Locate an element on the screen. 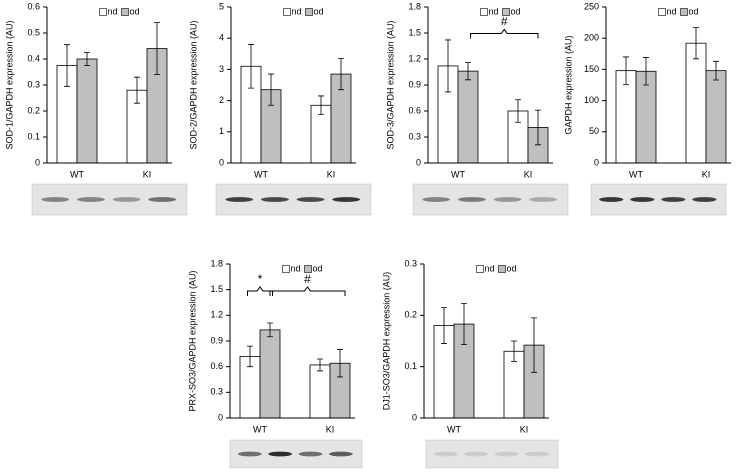  y-tick-label: 0.5 is located at coordinates (33, 32).